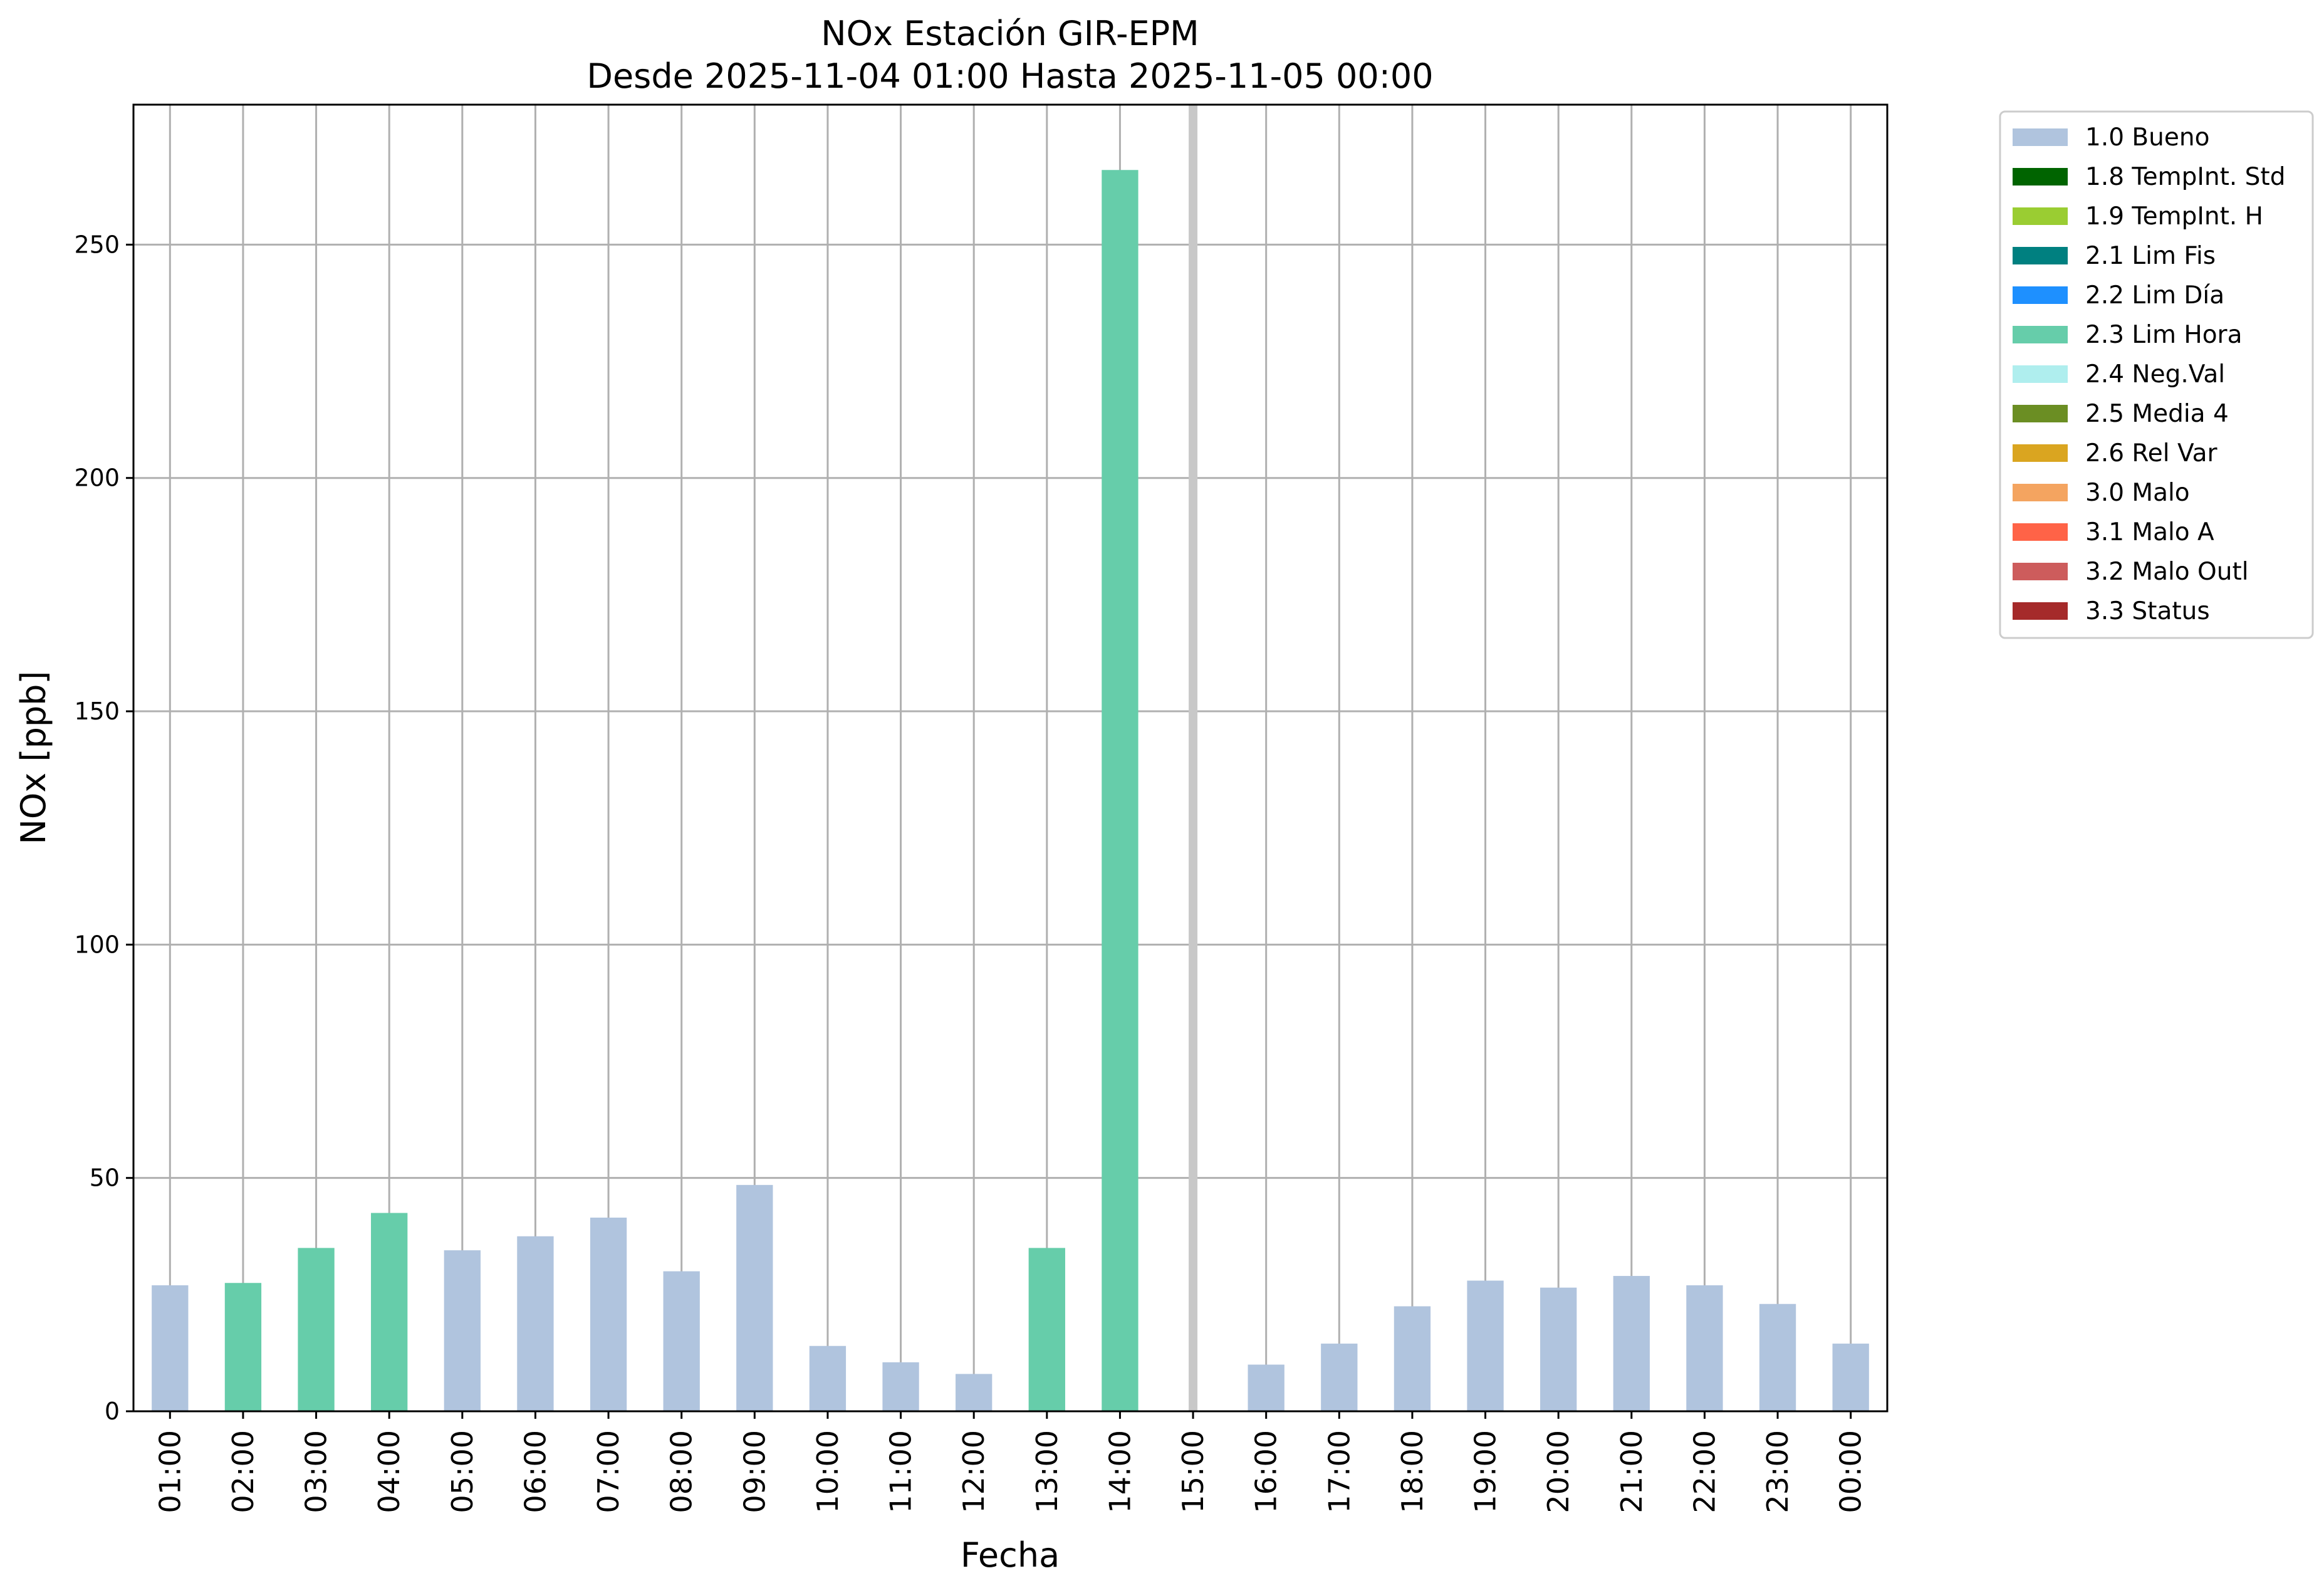  I want to click on xtick-label: 09:00, so click(754, 1472).